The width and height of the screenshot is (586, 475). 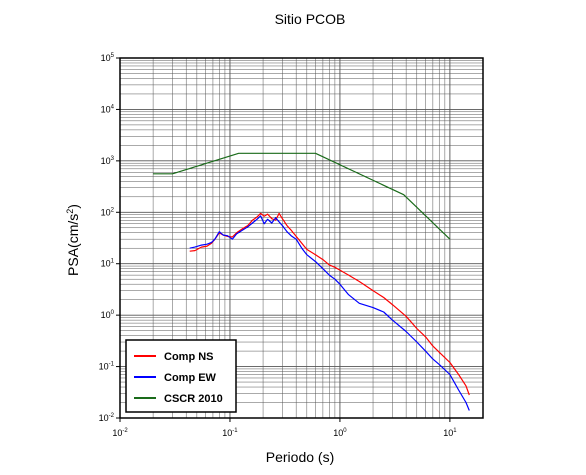 I want to click on legend: Comp NS Comp EW CSCR 2010, so click(x=181, y=376).